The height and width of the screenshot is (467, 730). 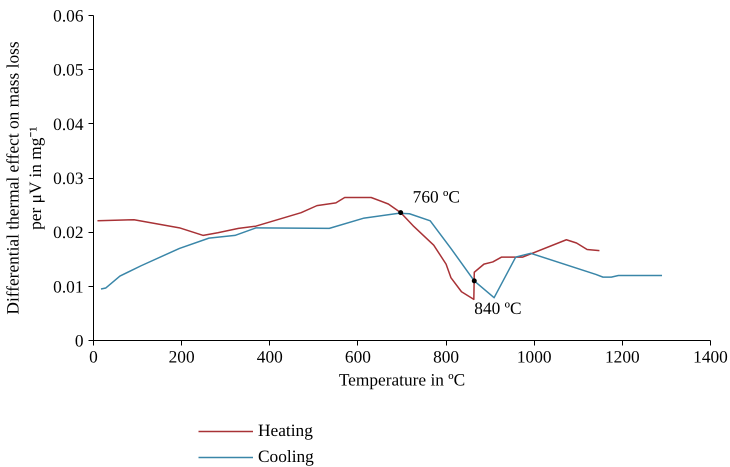 I want to click on legend-label: Heating, so click(x=285, y=431).